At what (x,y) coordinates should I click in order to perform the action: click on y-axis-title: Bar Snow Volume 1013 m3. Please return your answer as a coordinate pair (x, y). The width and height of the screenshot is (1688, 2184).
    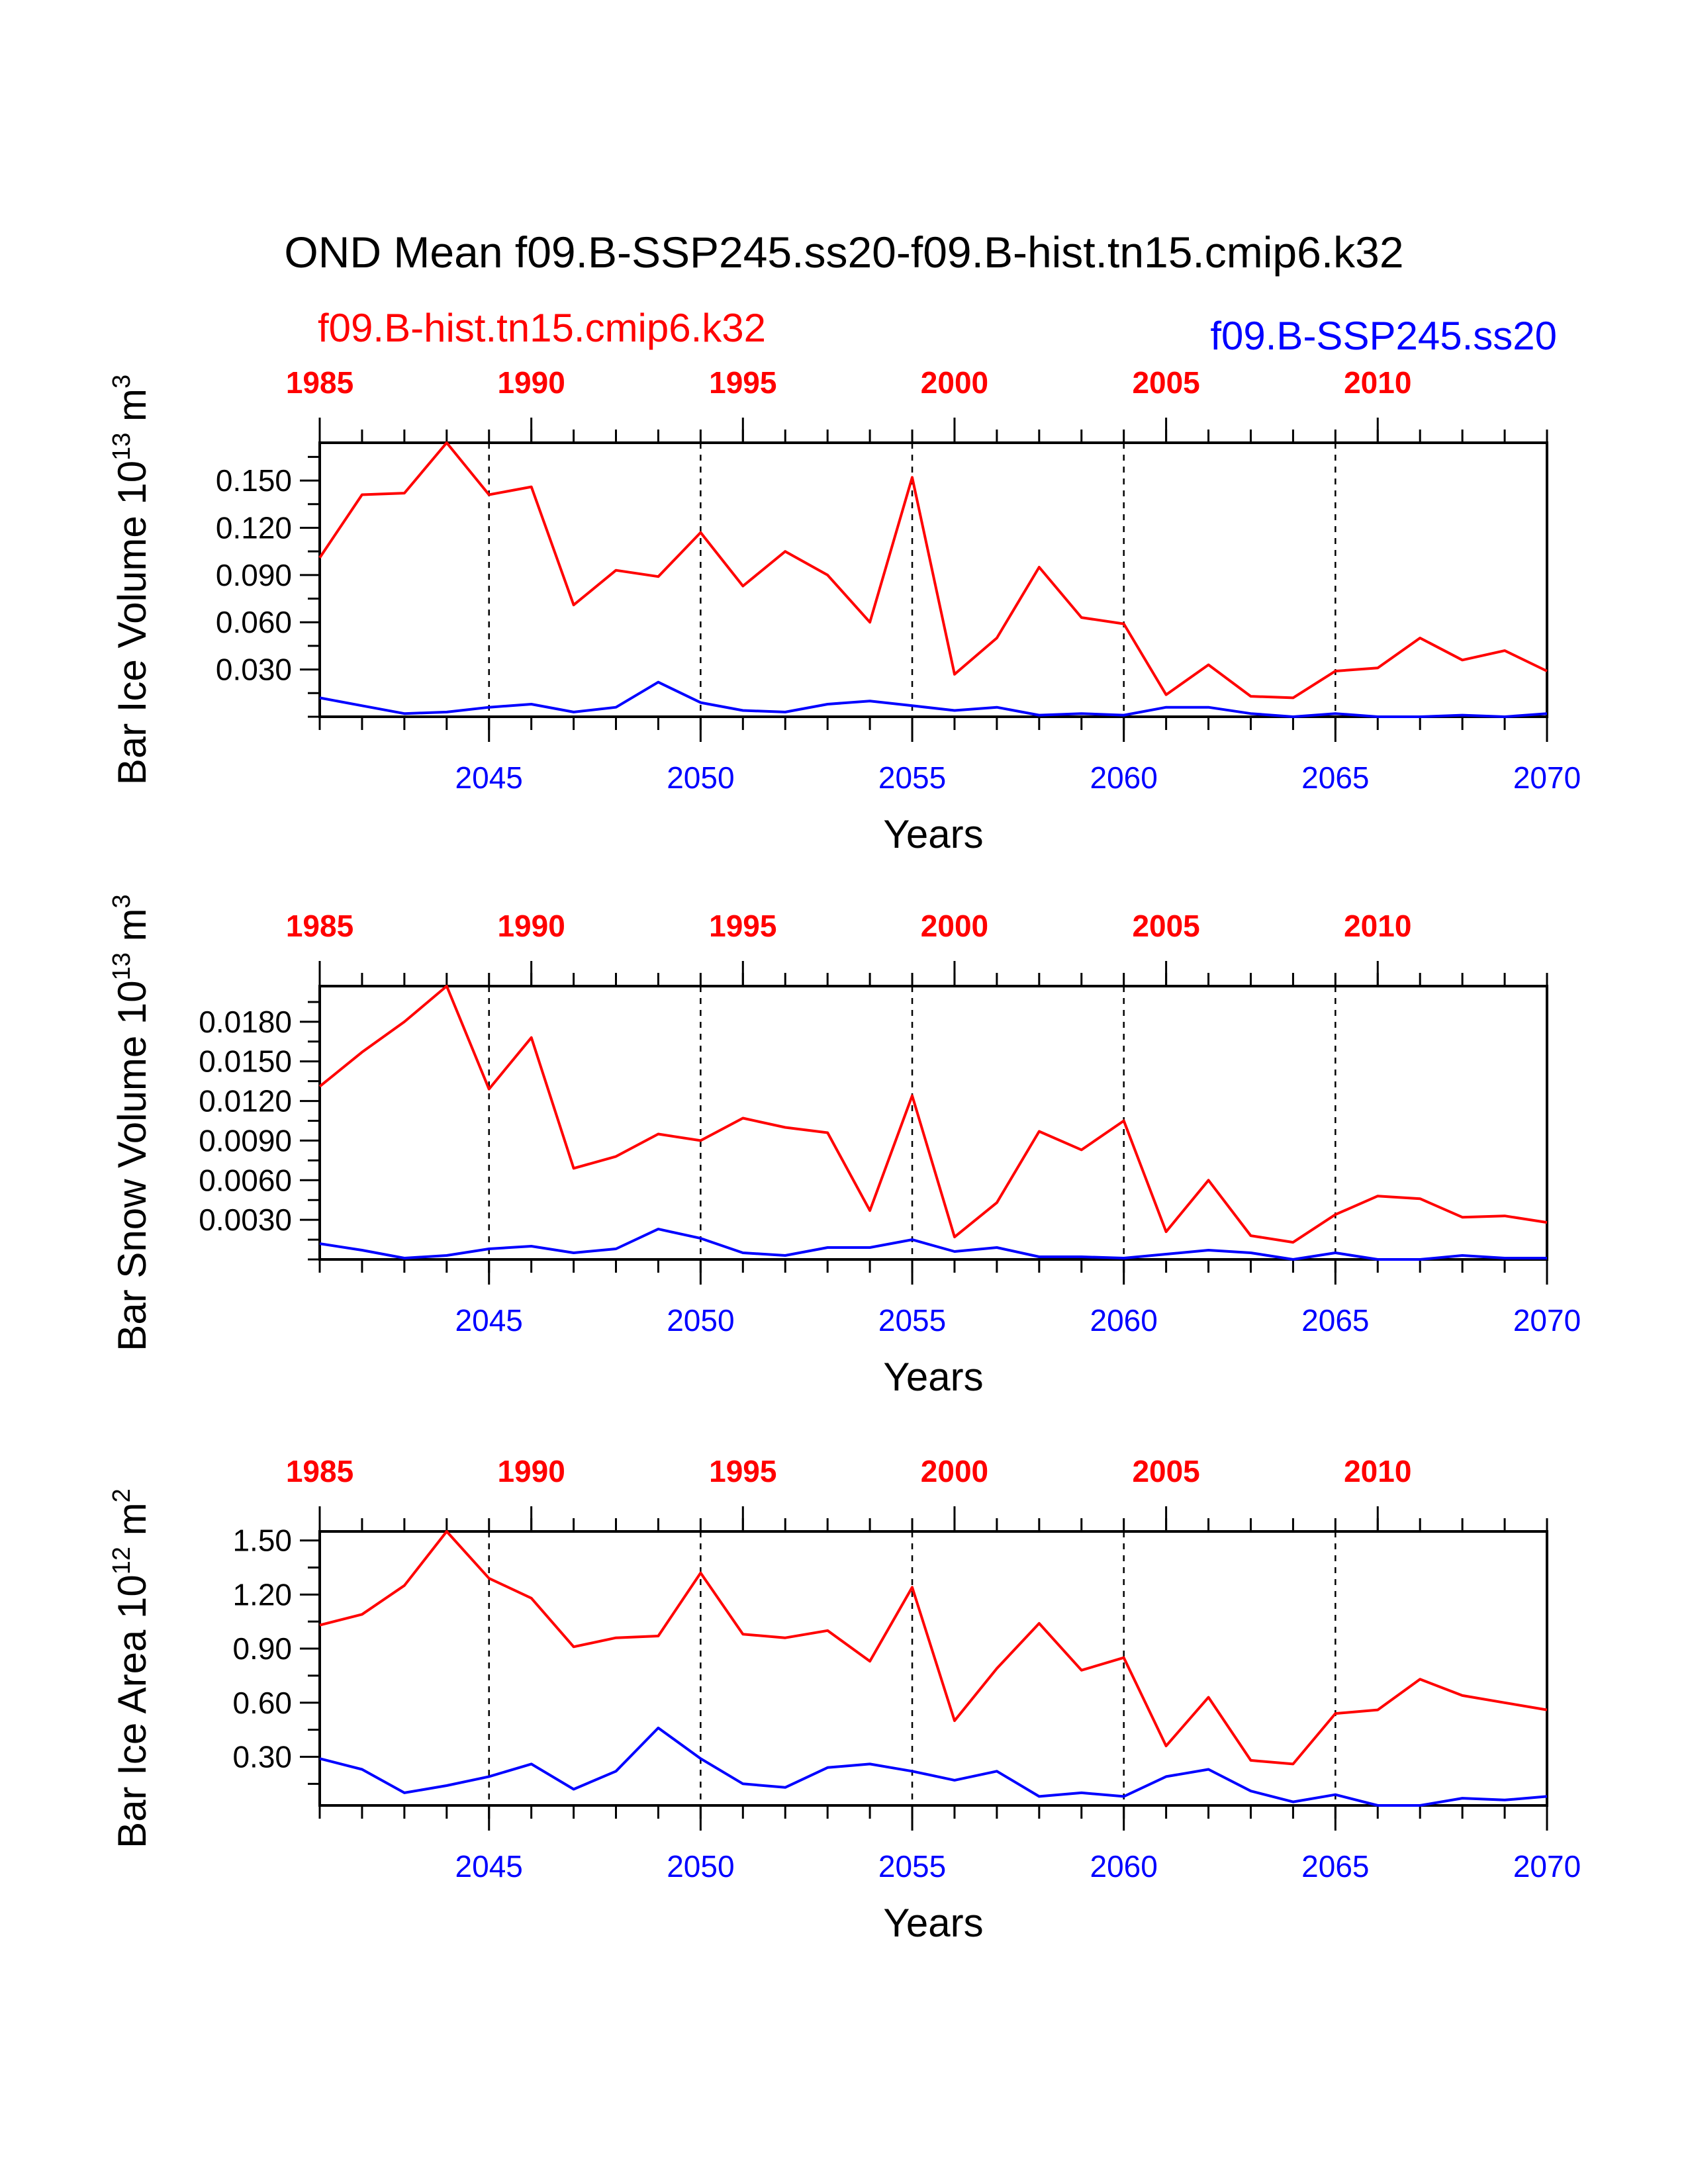
    Looking at the image, I should click on (131, 1122).